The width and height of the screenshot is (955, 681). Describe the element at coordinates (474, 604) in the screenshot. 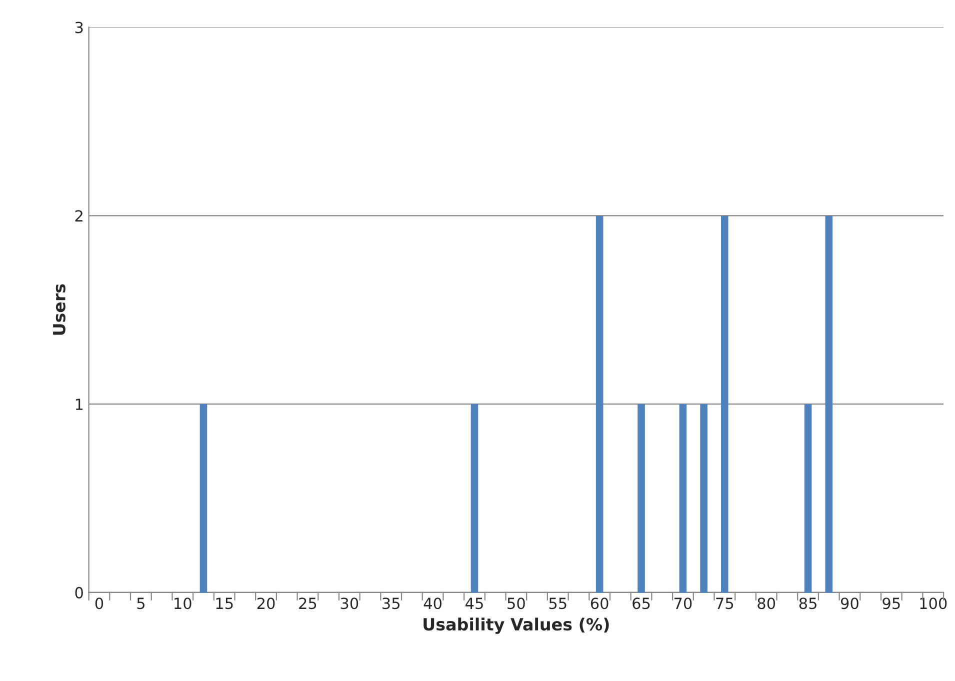

I see `x-tick-label: 45` at that location.